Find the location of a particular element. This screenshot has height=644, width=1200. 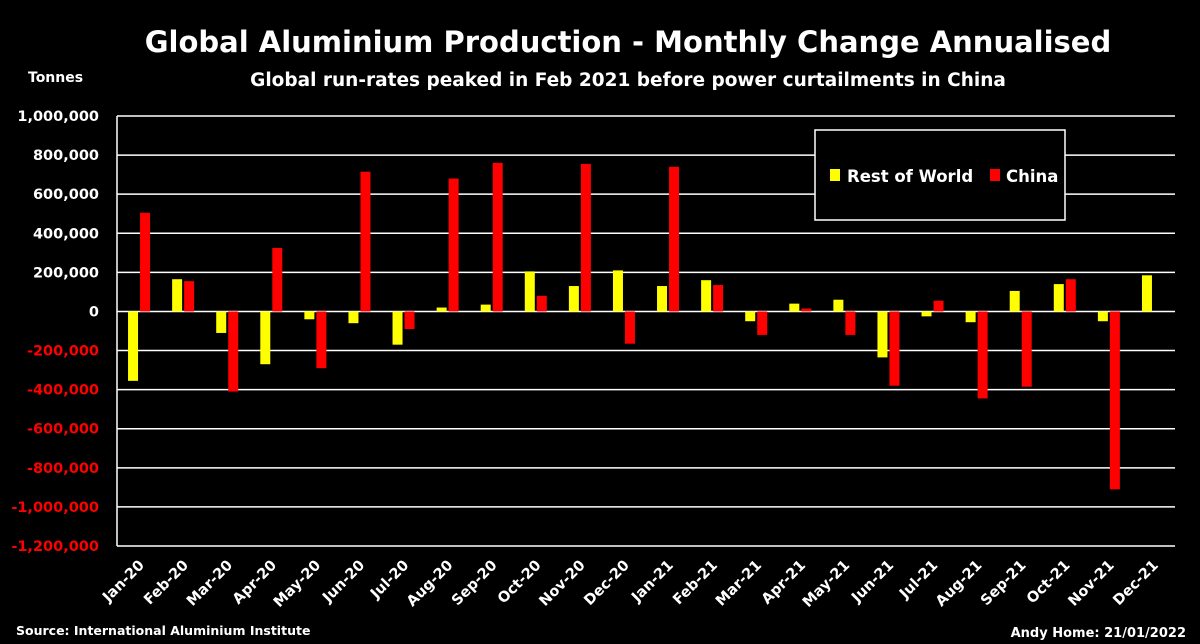

y-tick-label: 0 is located at coordinates (94, 312).